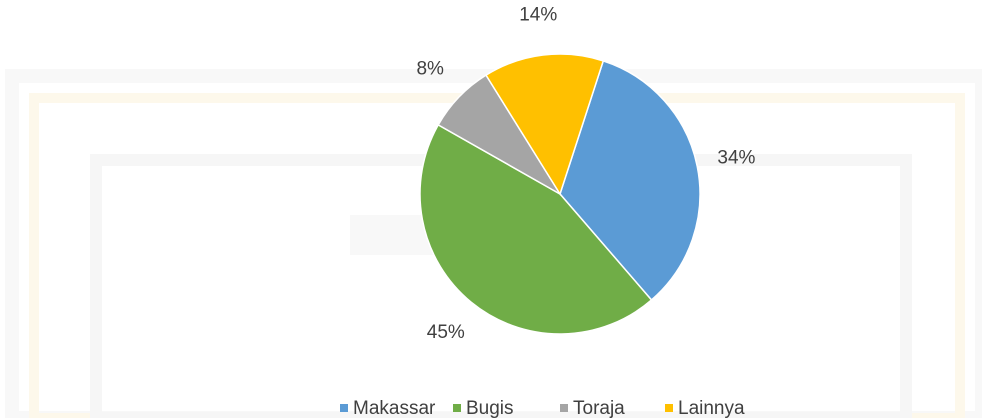 The height and width of the screenshot is (418, 982). What do you see at coordinates (599, 408) in the screenshot?
I see `legend-label: Toraja` at bounding box center [599, 408].